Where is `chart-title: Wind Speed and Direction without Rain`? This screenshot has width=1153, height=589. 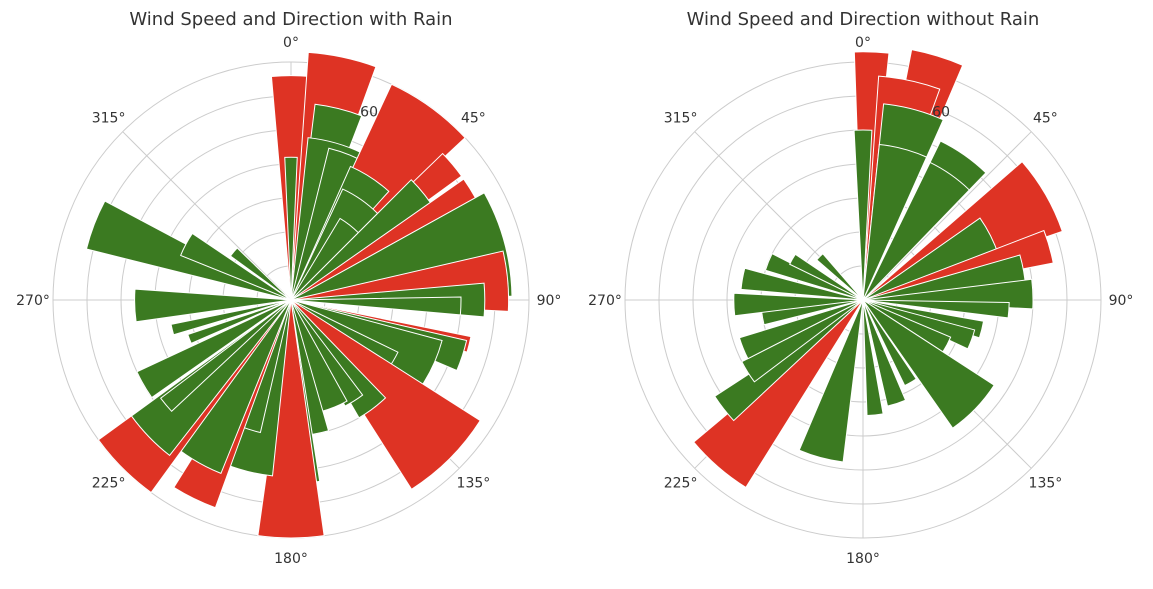
chart-title: Wind Speed and Direction without Rain is located at coordinates (863, 19).